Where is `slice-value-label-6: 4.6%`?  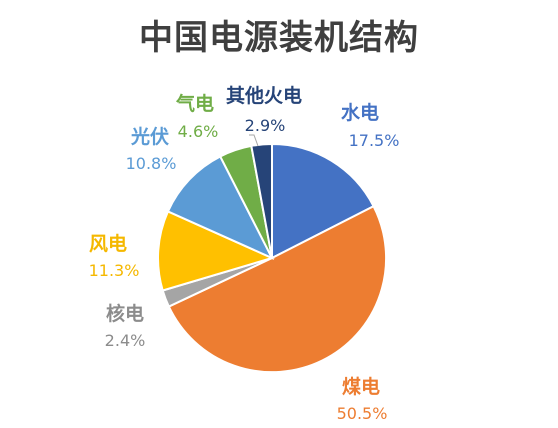 slice-value-label-6: 4.6% is located at coordinates (198, 131).